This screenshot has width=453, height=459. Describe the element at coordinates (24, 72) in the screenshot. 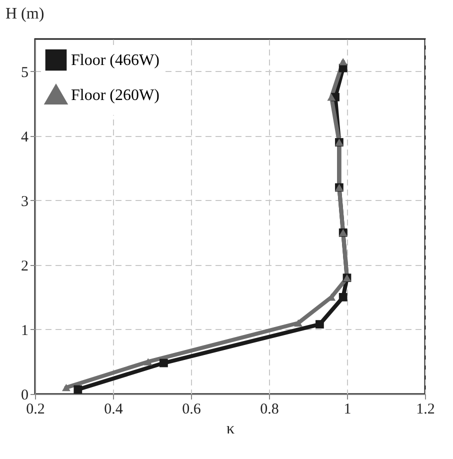

I see `y-tick-label: 5` at that location.